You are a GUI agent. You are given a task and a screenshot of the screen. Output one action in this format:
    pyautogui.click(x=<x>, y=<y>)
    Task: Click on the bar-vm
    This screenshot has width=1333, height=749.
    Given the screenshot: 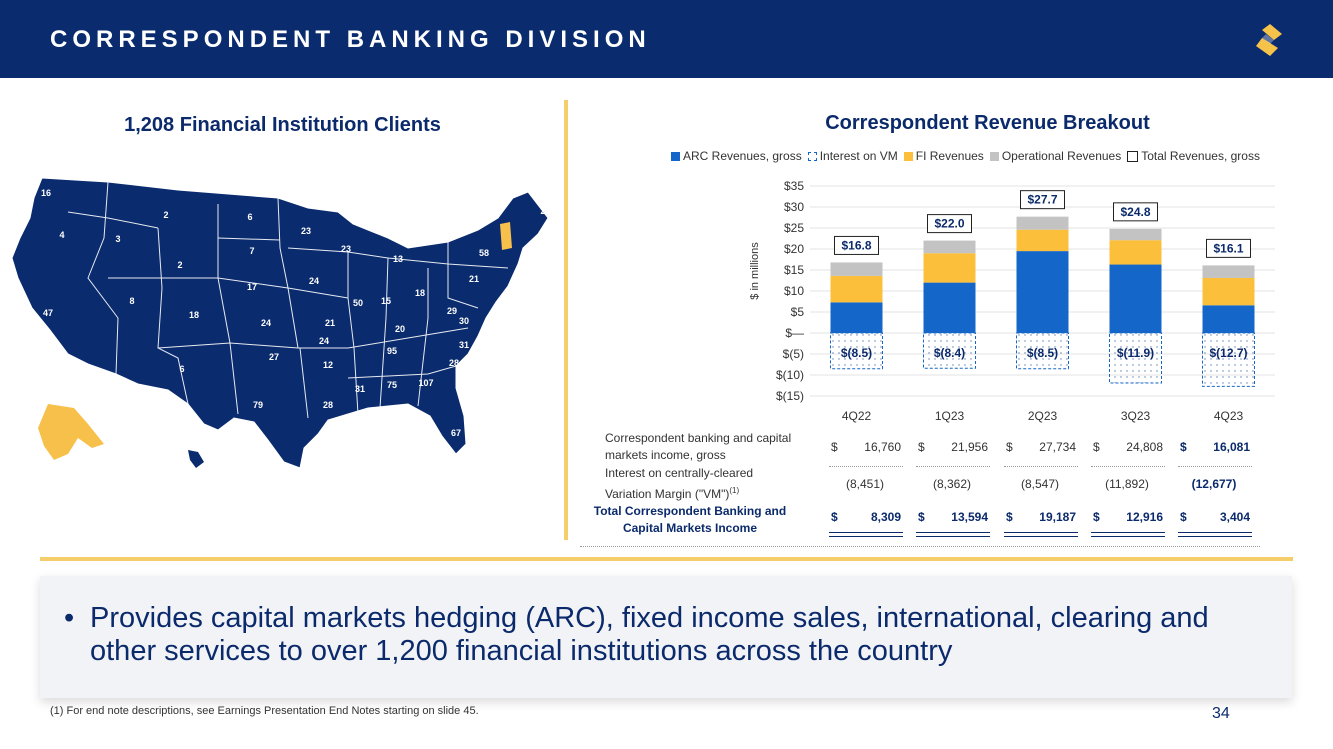 What is the action you would take?
    pyautogui.click(x=1135, y=358)
    